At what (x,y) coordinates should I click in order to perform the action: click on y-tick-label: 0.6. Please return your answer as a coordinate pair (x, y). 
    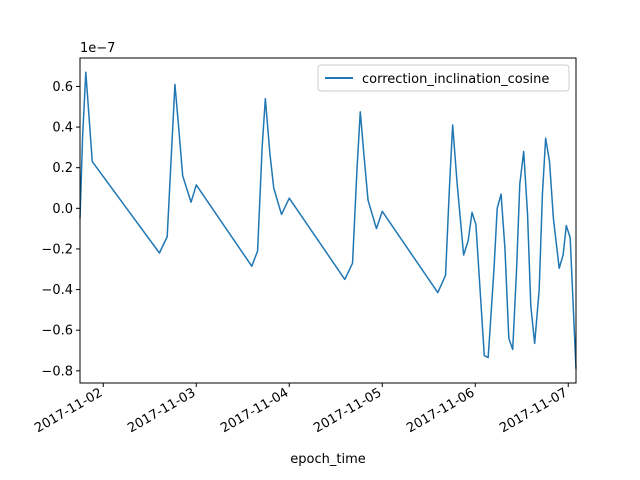
    Looking at the image, I should click on (62, 87).